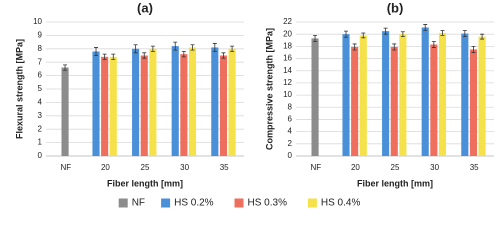  What do you see at coordinates (19, 89) in the screenshot?
I see `y-axis-label: Flexural strength [MPa]` at bounding box center [19, 89].